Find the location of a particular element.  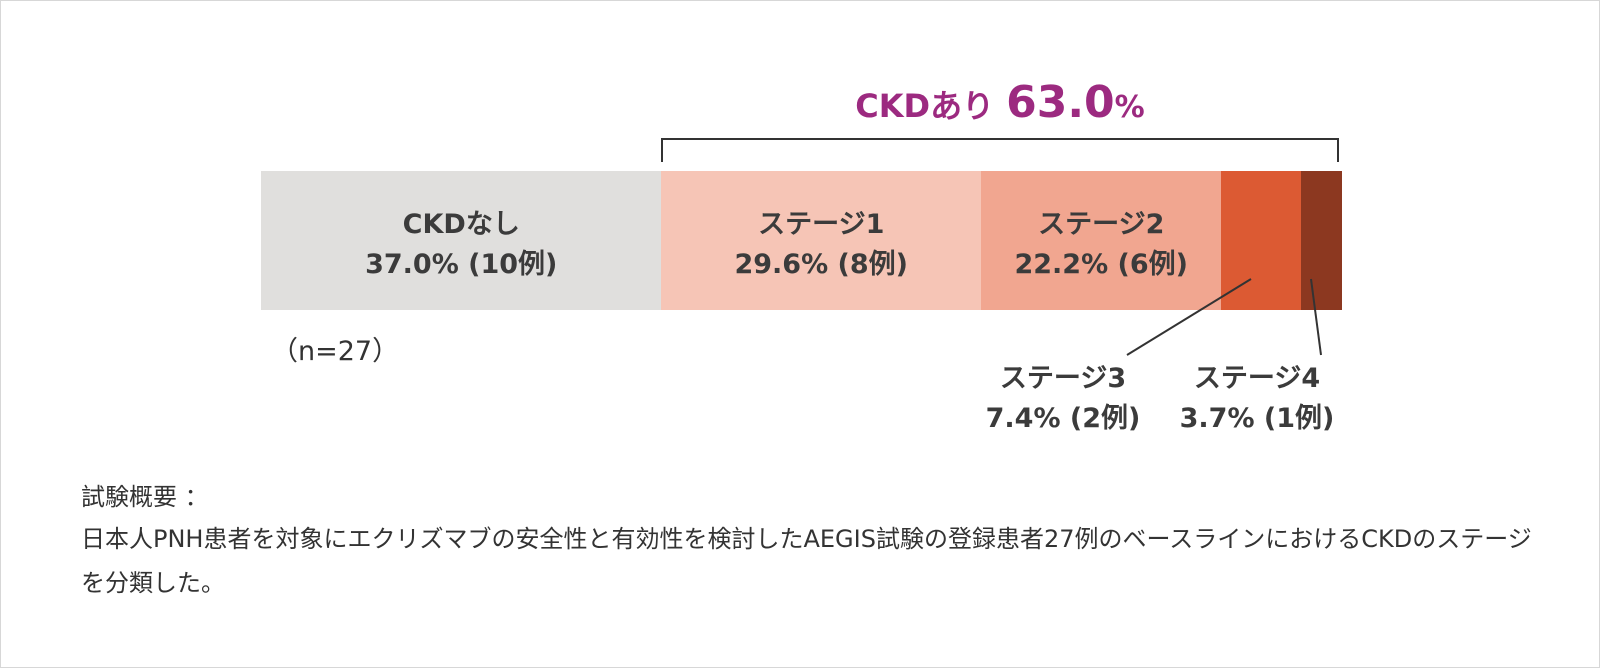

segment-3-value: 22.2% (6例) is located at coordinates (1101, 264).